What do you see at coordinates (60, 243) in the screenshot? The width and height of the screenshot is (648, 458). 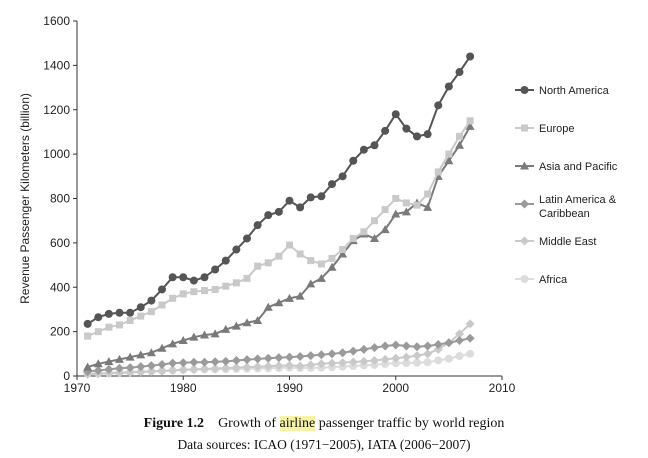 I see `y-tick-label: 600` at bounding box center [60, 243].